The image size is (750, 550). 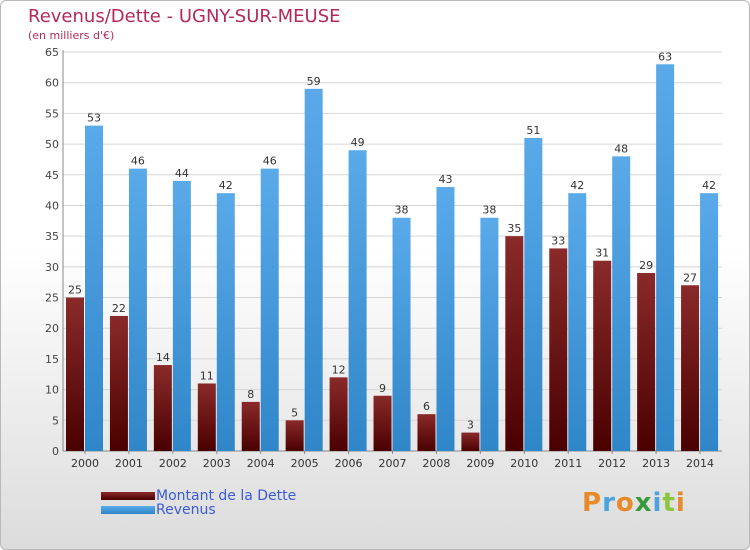 What do you see at coordinates (128, 496) in the screenshot?
I see `legend-swatch-dette` at bounding box center [128, 496].